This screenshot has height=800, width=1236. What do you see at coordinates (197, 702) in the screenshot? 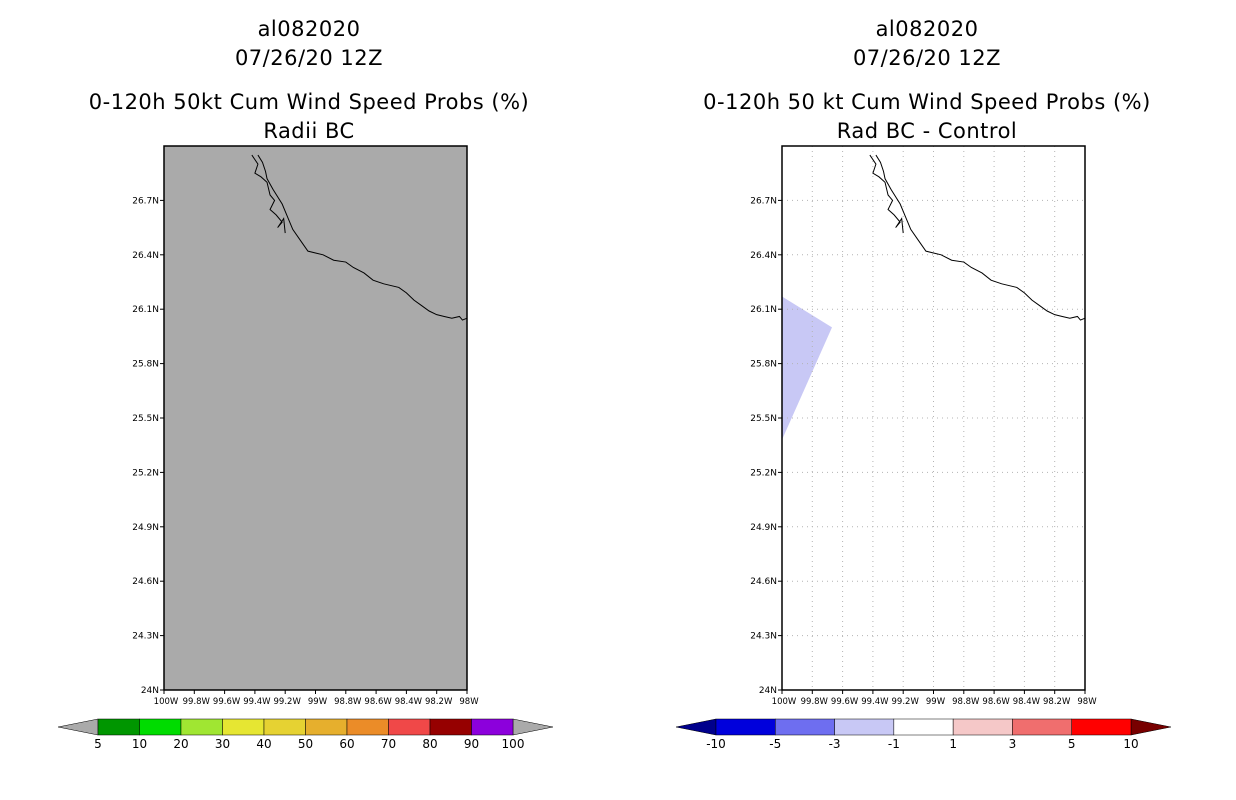
I see `left-x-tick-label: 99.8W` at bounding box center [197, 702].